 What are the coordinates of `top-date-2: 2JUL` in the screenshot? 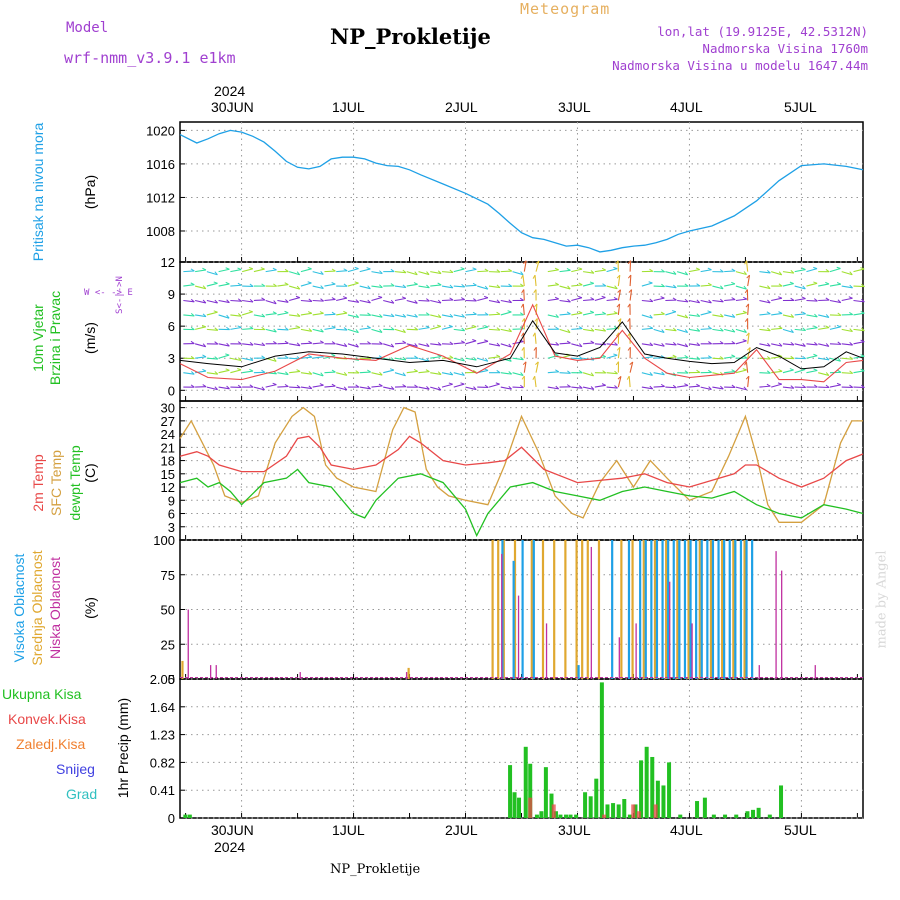 It's located at (461, 107).